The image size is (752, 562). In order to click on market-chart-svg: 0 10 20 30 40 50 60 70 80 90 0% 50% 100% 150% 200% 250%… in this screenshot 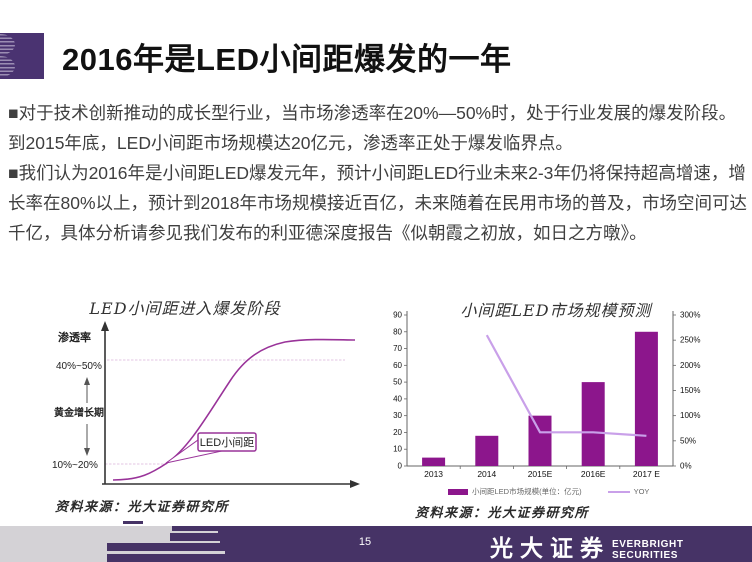, I will do `click(546, 395)`.